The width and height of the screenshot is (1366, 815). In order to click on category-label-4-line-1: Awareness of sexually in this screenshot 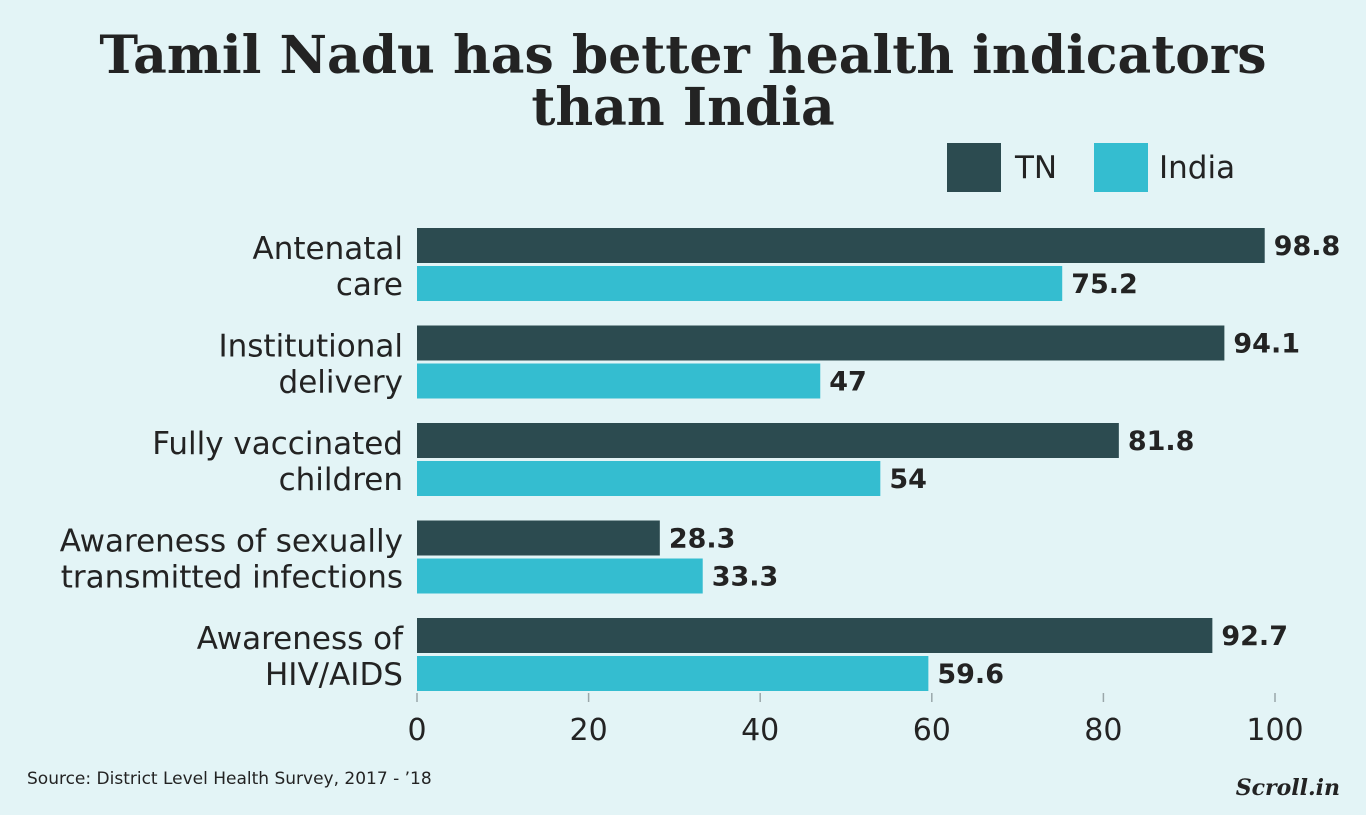, I will do `click(231, 542)`.